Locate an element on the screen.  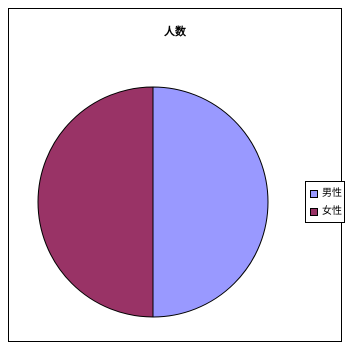
legend-item-female: 女性 is located at coordinates (326, 212).